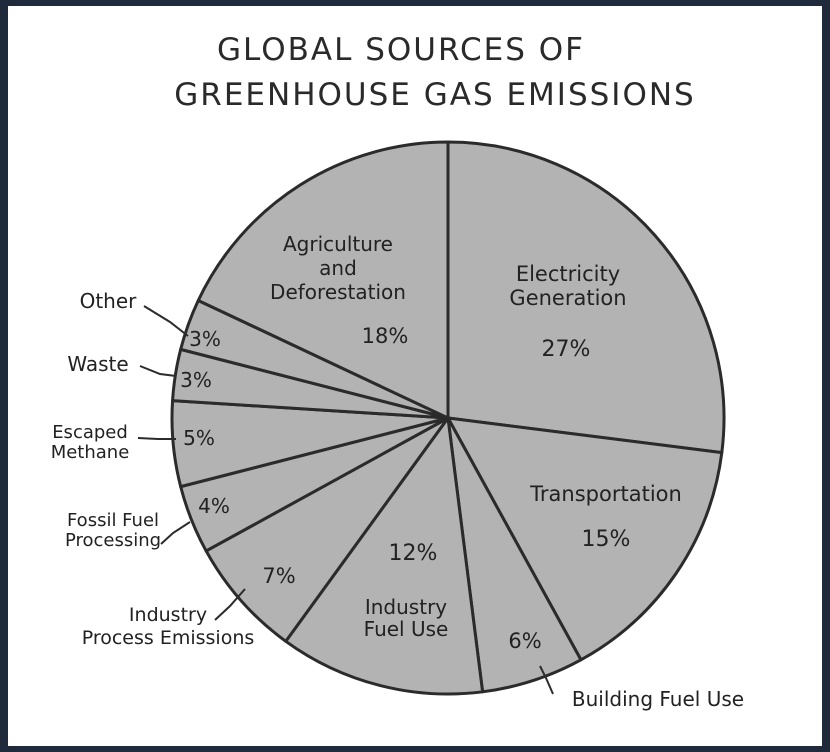 This screenshot has height=752, width=830. I want to click on slice-category-label: Agriculture and Deforestation, so click(338, 268).